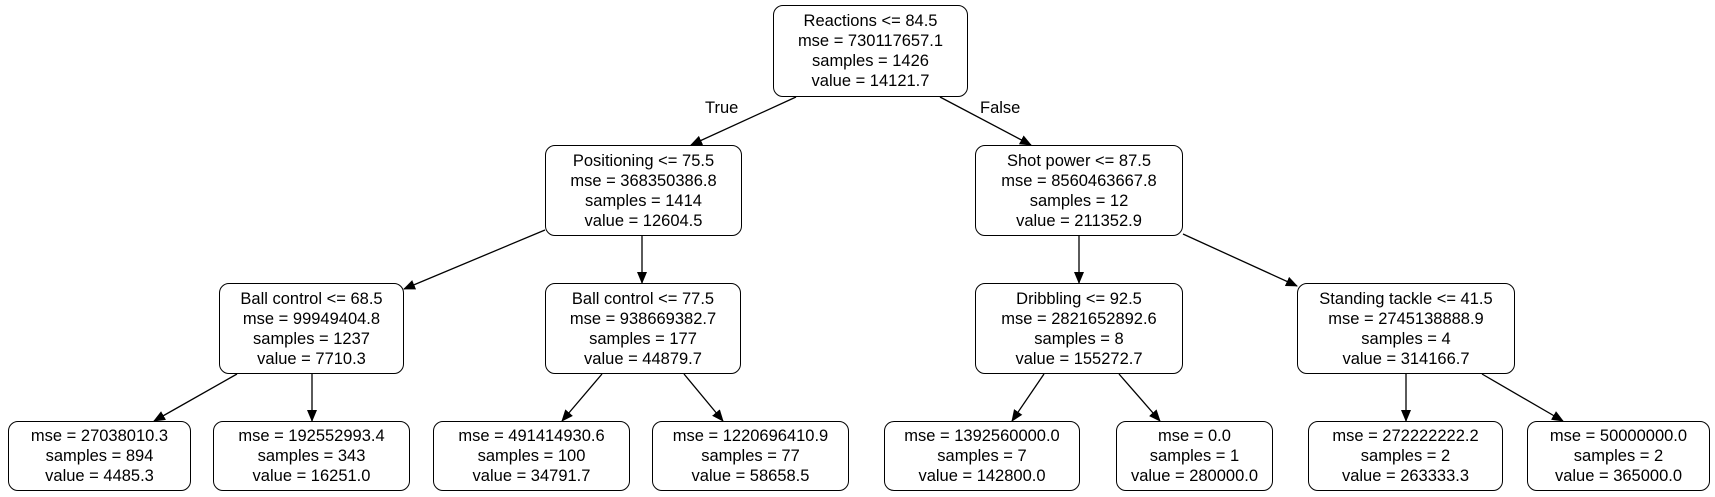  I want to click on node-value-text: value = 34791.7, so click(531, 476).